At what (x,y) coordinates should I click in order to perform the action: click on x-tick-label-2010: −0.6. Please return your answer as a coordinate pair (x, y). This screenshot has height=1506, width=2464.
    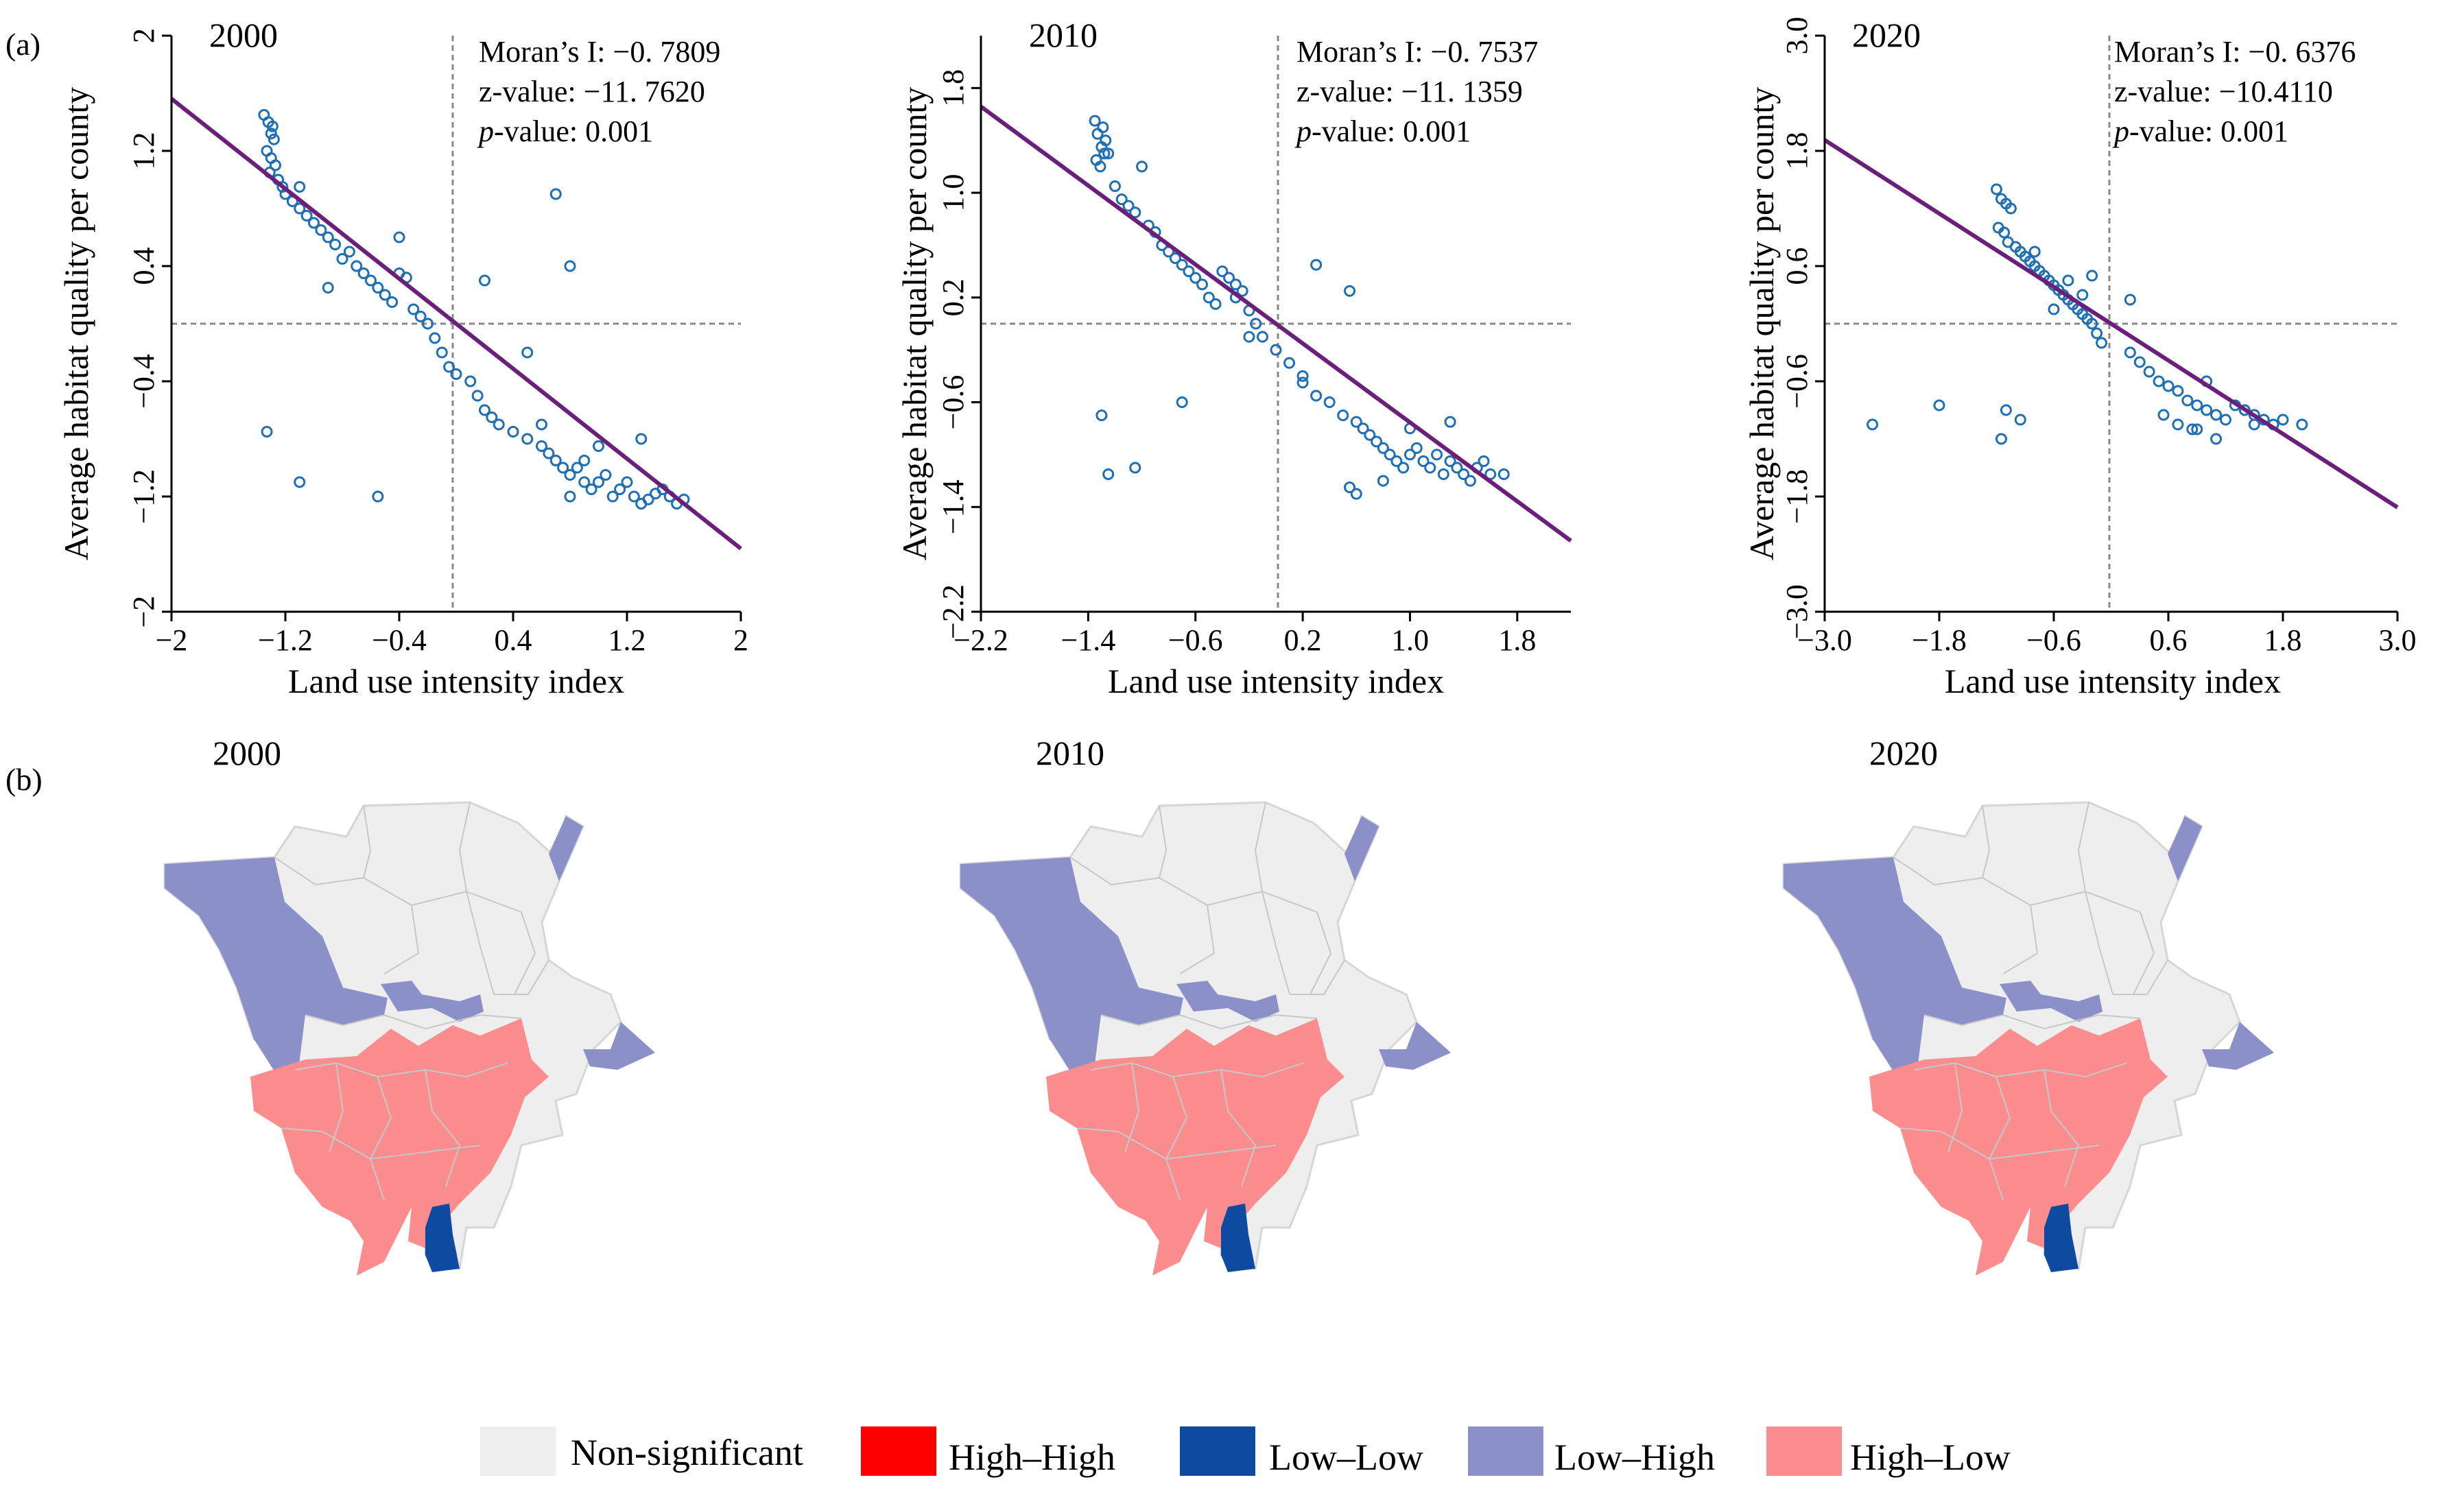
    Looking at the image, I should click on (1196, 640).